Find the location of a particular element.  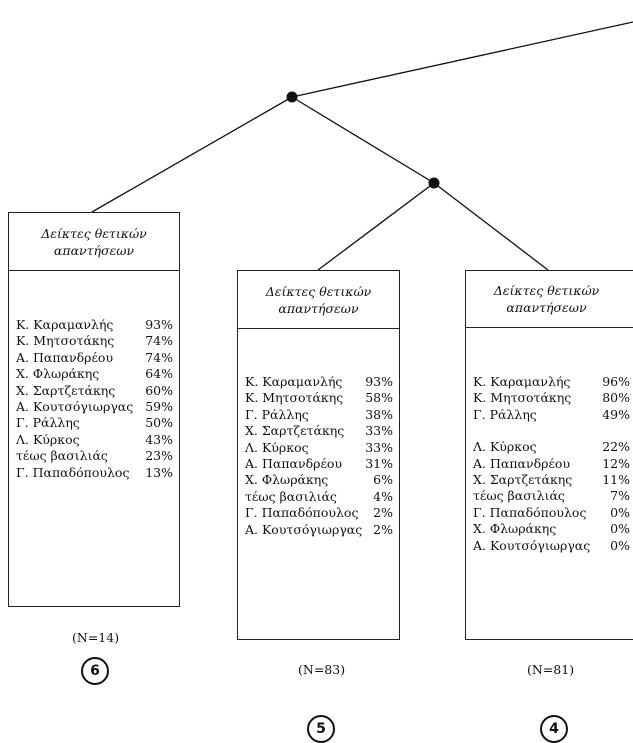

list-item: Α. Παπανδρέου 74% is located at coordinates (94, 358).